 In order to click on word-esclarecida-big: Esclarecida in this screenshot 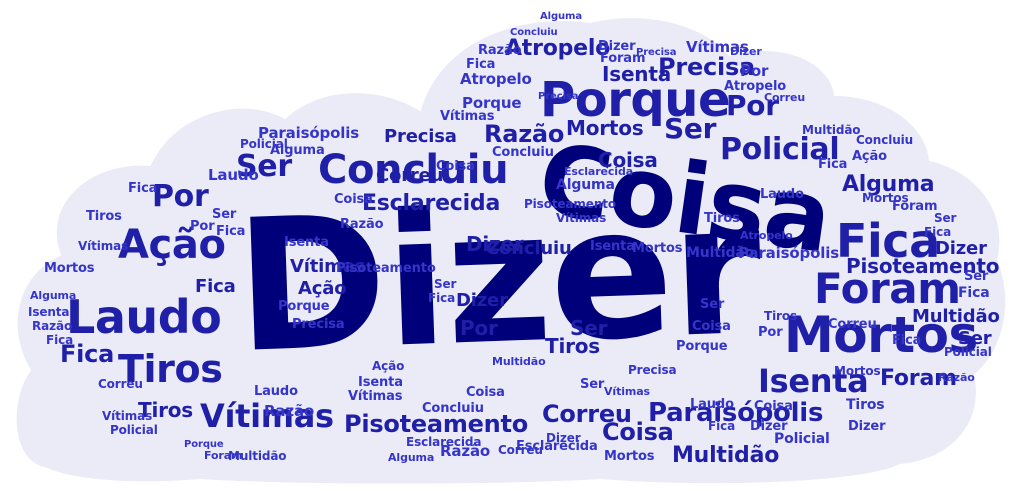, I will do `click(431, 203)`.